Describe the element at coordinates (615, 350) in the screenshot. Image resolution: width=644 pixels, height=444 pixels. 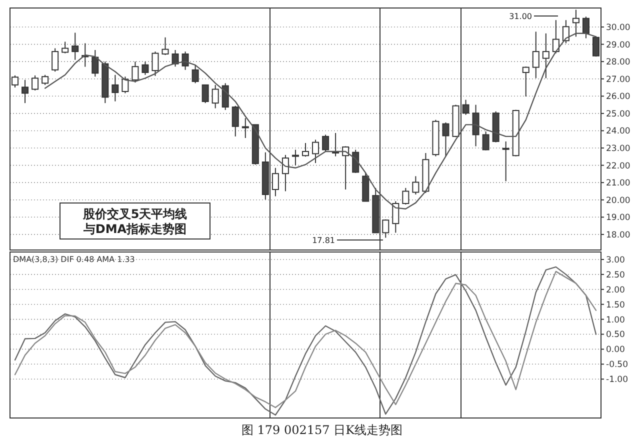
I see `y-tick-label: 0.00` at that location.